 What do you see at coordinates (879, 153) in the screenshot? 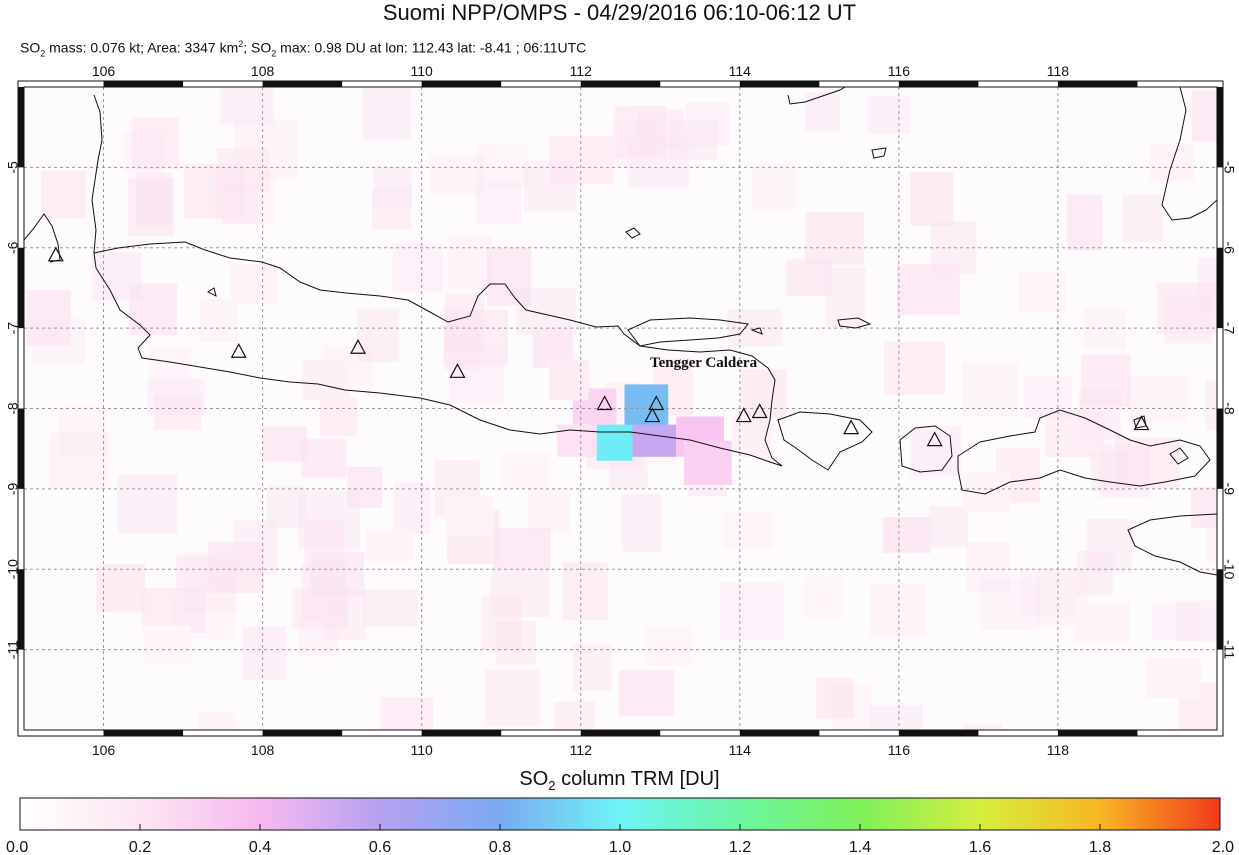
I see `island-bawean` at bounding box center [879, 153].